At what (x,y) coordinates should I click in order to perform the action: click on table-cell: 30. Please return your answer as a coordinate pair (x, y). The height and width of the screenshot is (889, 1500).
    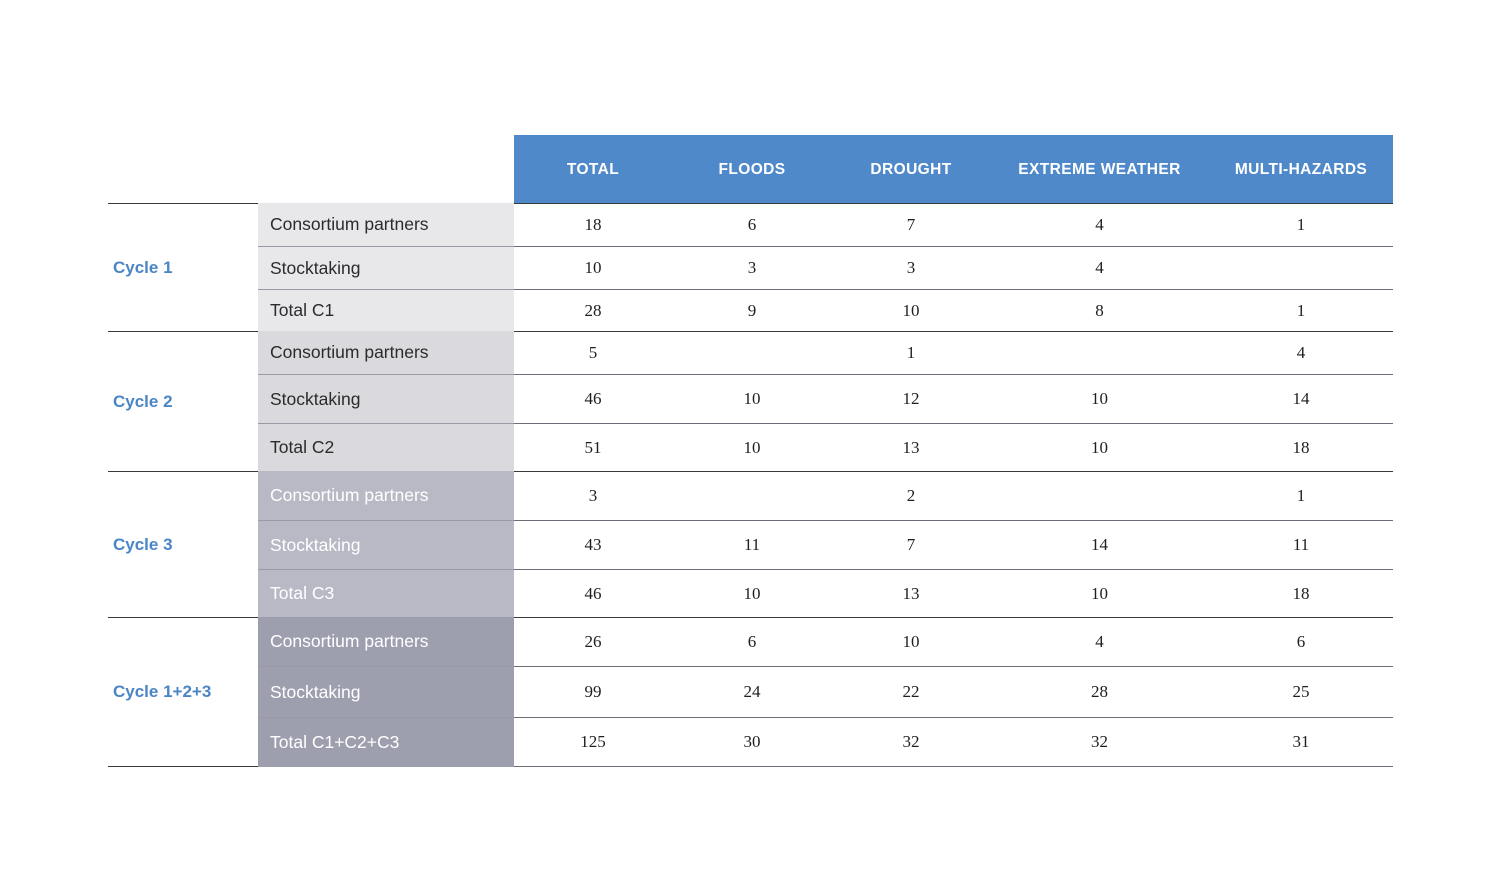
    Looking at the image, I should click on (752, 742).